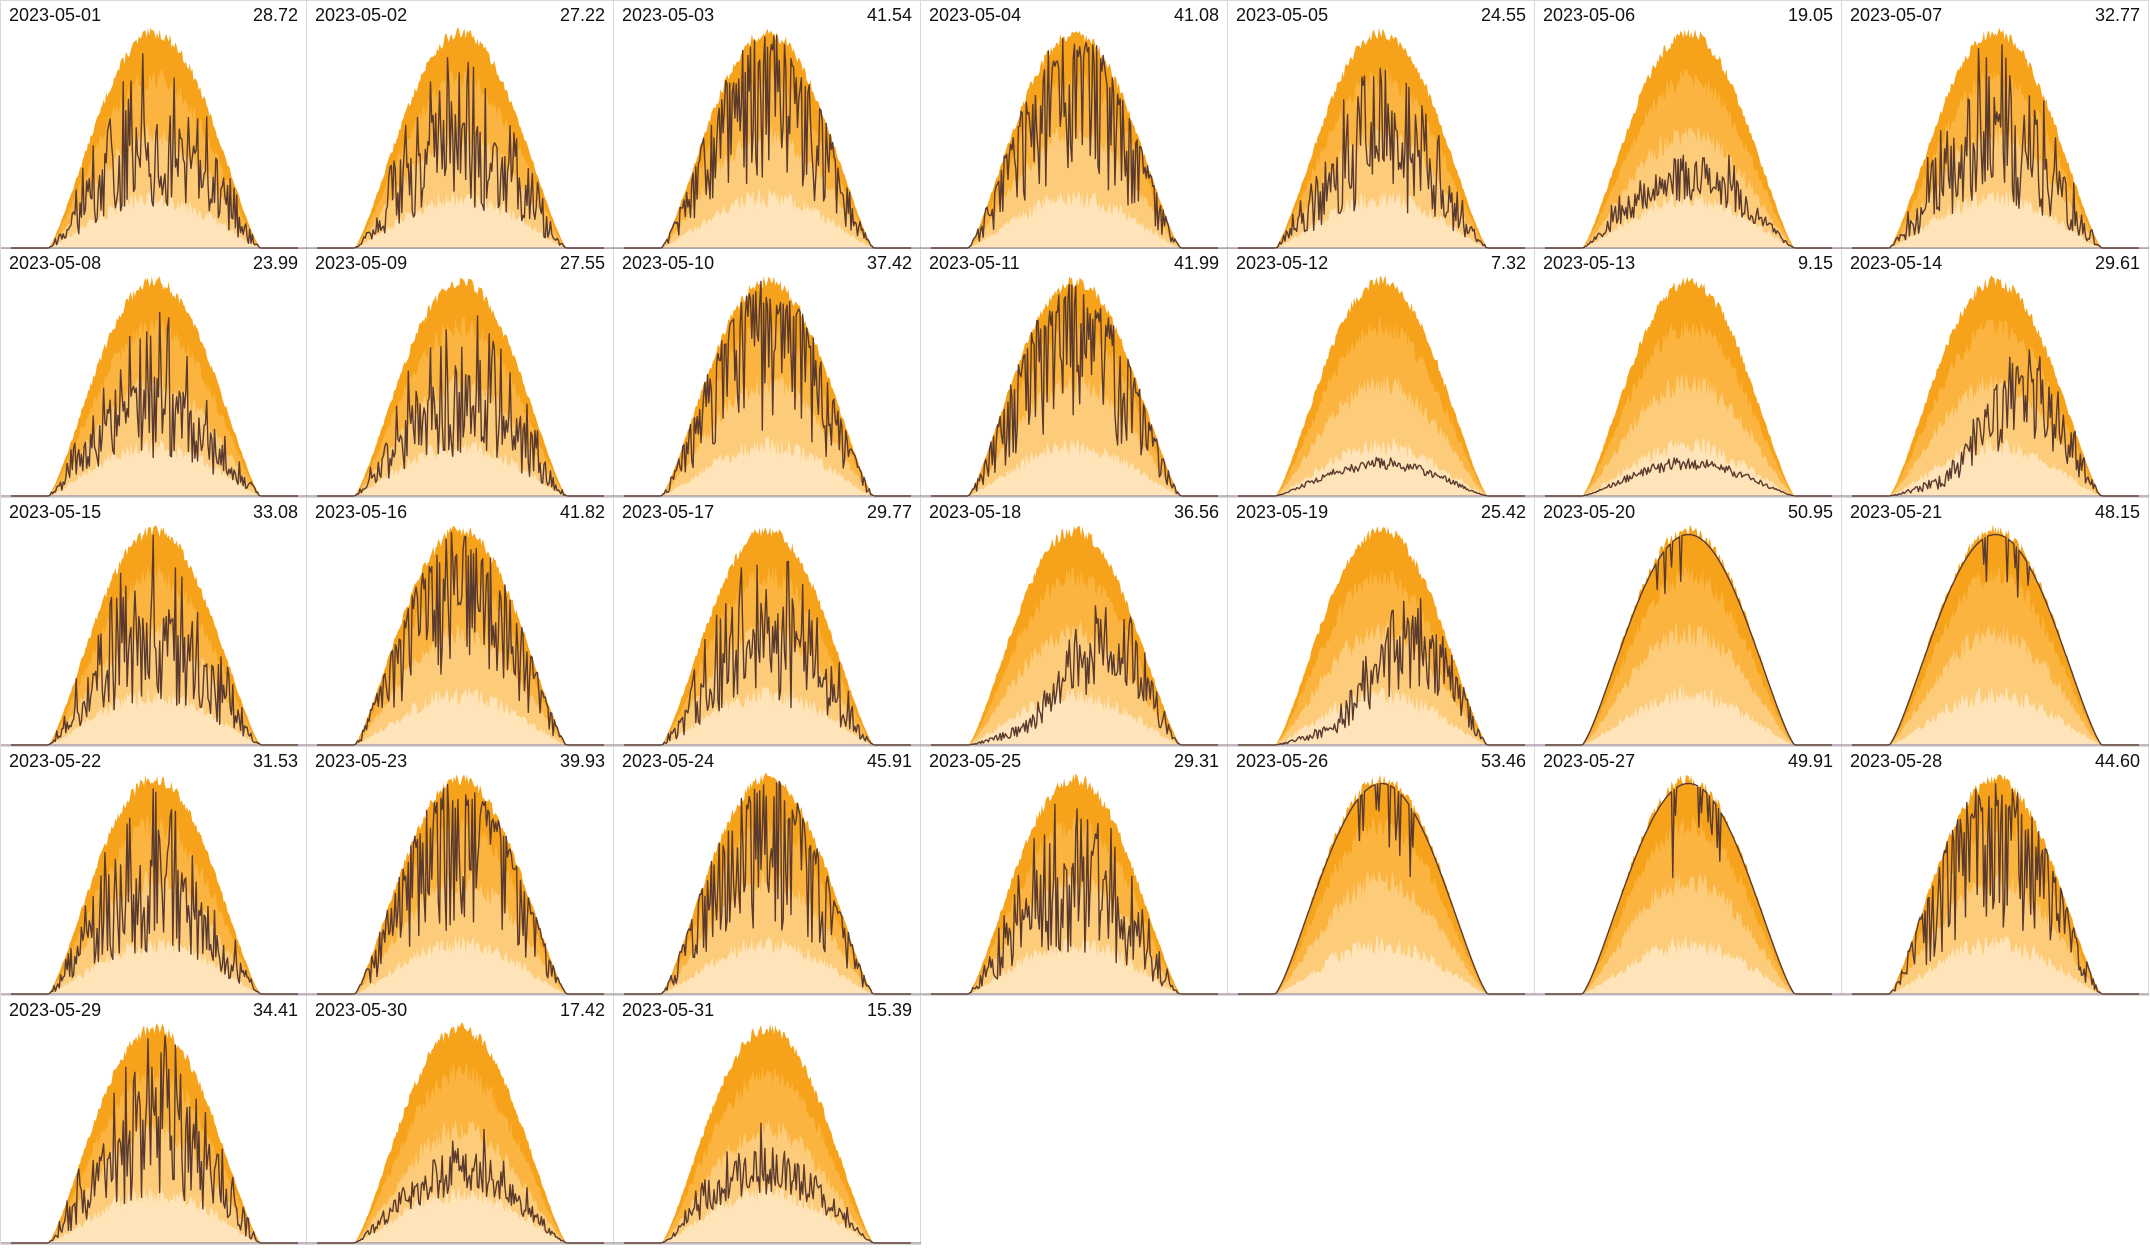  What do you see at coordinates (1995, 124) in the screenshot?
I see `day-panel: 2023-05-07 32.77` at bounding box center [1995, 124].